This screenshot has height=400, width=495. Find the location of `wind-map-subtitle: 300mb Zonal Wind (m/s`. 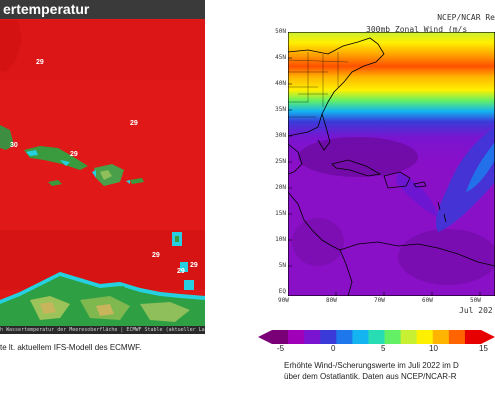

wind-map-subtitle: 300mb Zonal Wind (m/s is located at coordinates (417, 29).